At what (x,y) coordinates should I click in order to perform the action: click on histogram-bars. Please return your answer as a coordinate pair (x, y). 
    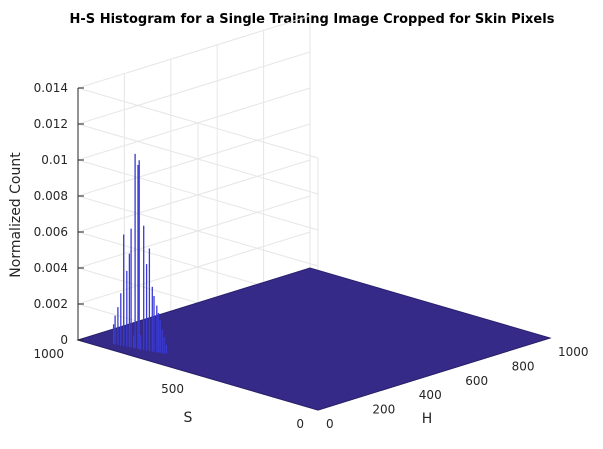
    Looking at the image, I should click on (140, 253).